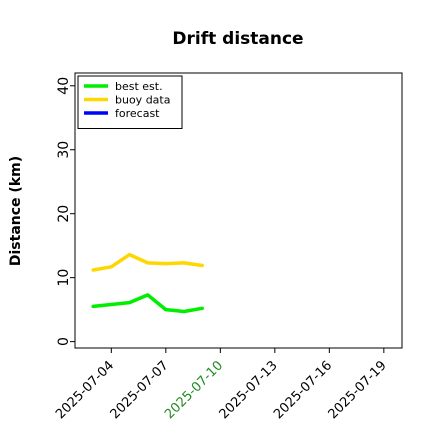 Image resolution: width=440 pixels, height=444 pixels. Describe the element at coordinates (64, 341) in the screenshot. I see `y-tick-label: 0` at that location.